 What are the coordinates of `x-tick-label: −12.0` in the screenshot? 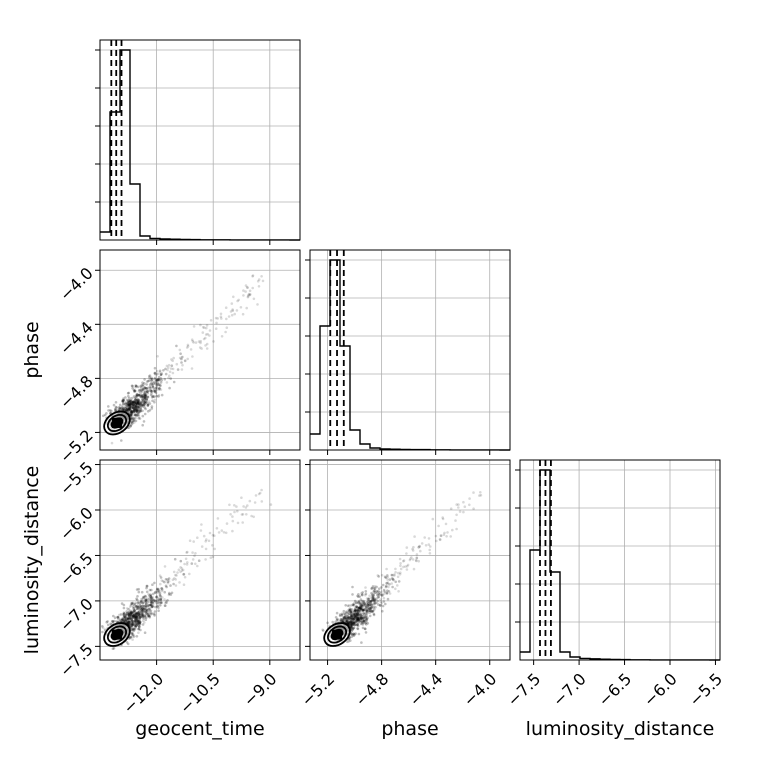 It's located at (143, 693).